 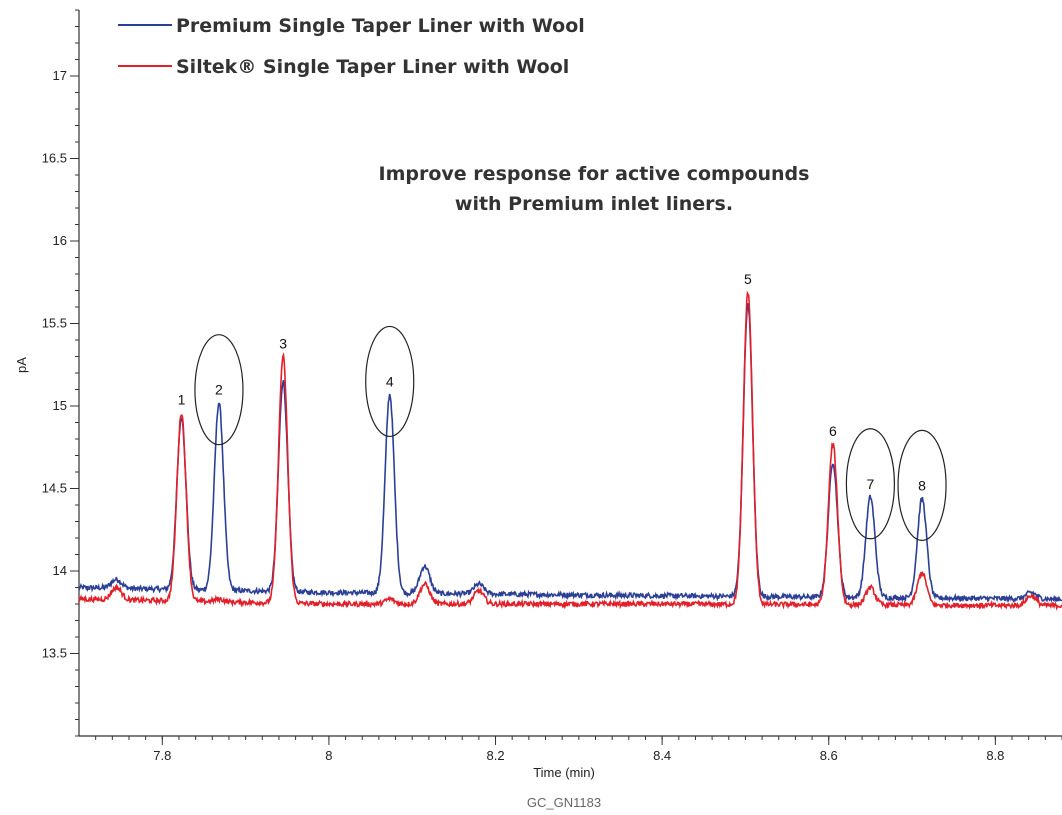 I want to click on x-tick-label: 8, so click(x=328, y=755).